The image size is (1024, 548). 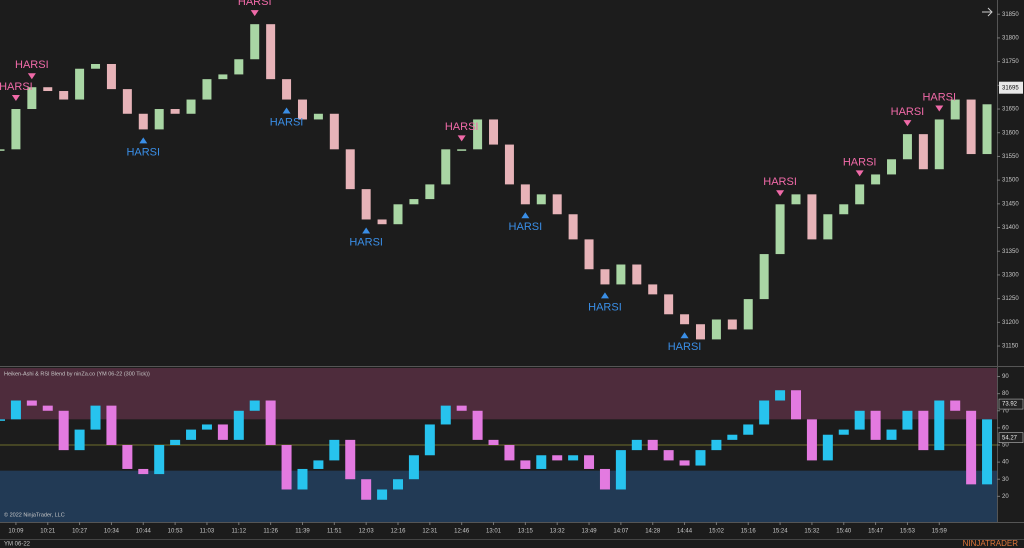 What do you see at coordinates (1005, 497) in the screenshot?
I see `y-tick-label: 20` at bounding box center [1005, 497].